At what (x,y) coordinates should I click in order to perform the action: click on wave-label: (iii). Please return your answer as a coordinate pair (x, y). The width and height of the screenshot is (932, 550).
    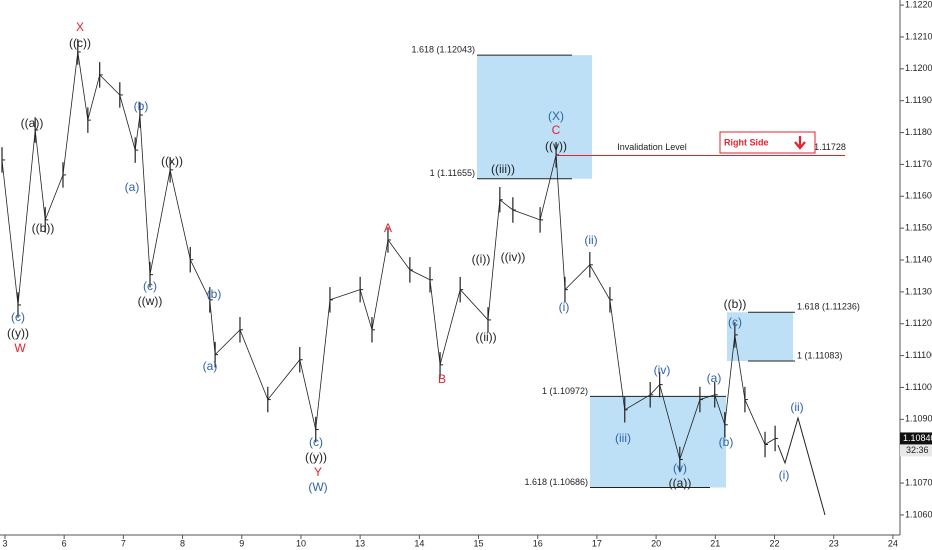
    Looking at the image, I should click on (623, 438).